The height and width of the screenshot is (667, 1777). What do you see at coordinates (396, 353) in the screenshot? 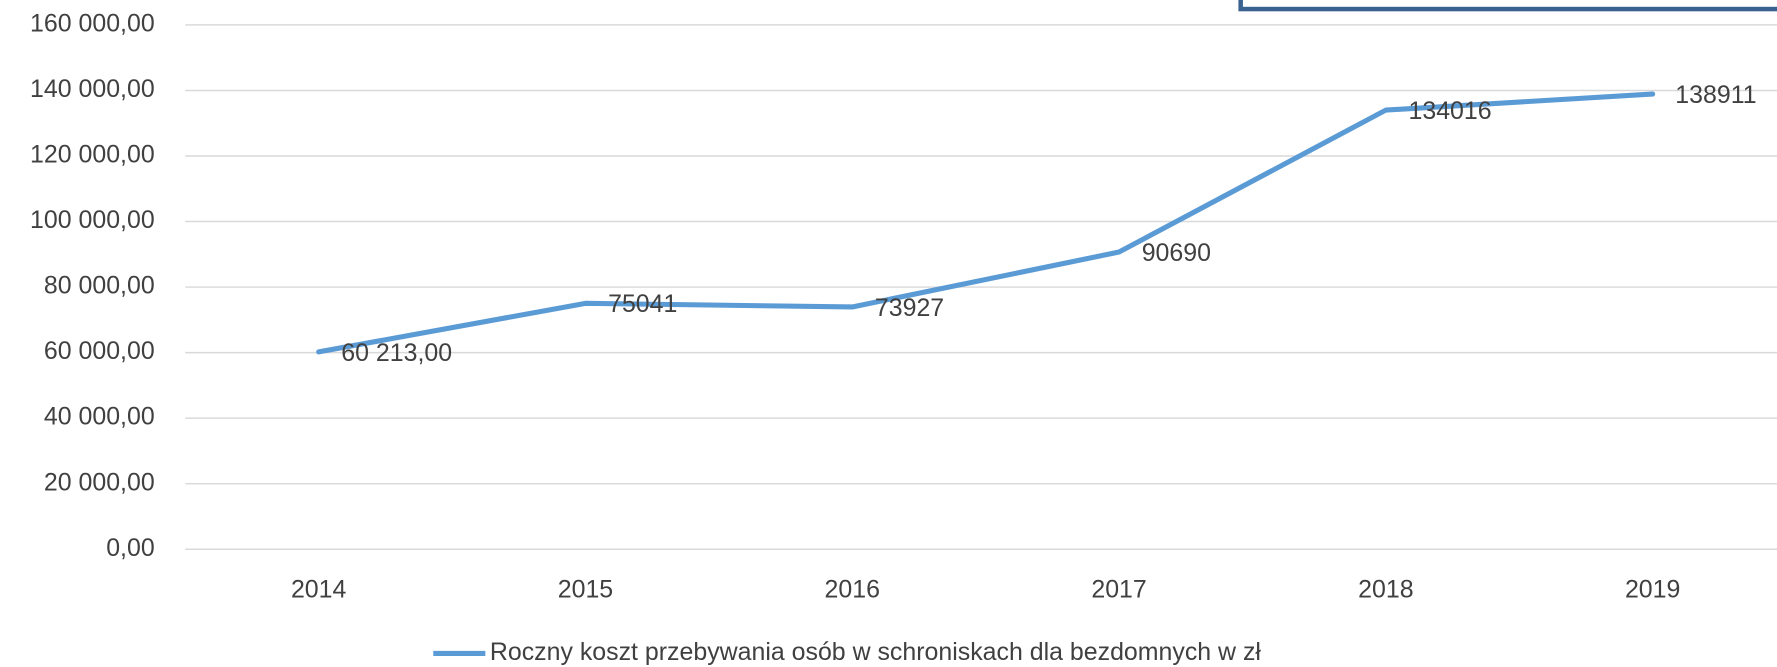
I see `data-label: 60 213,00` at bounding box center [396, 353].